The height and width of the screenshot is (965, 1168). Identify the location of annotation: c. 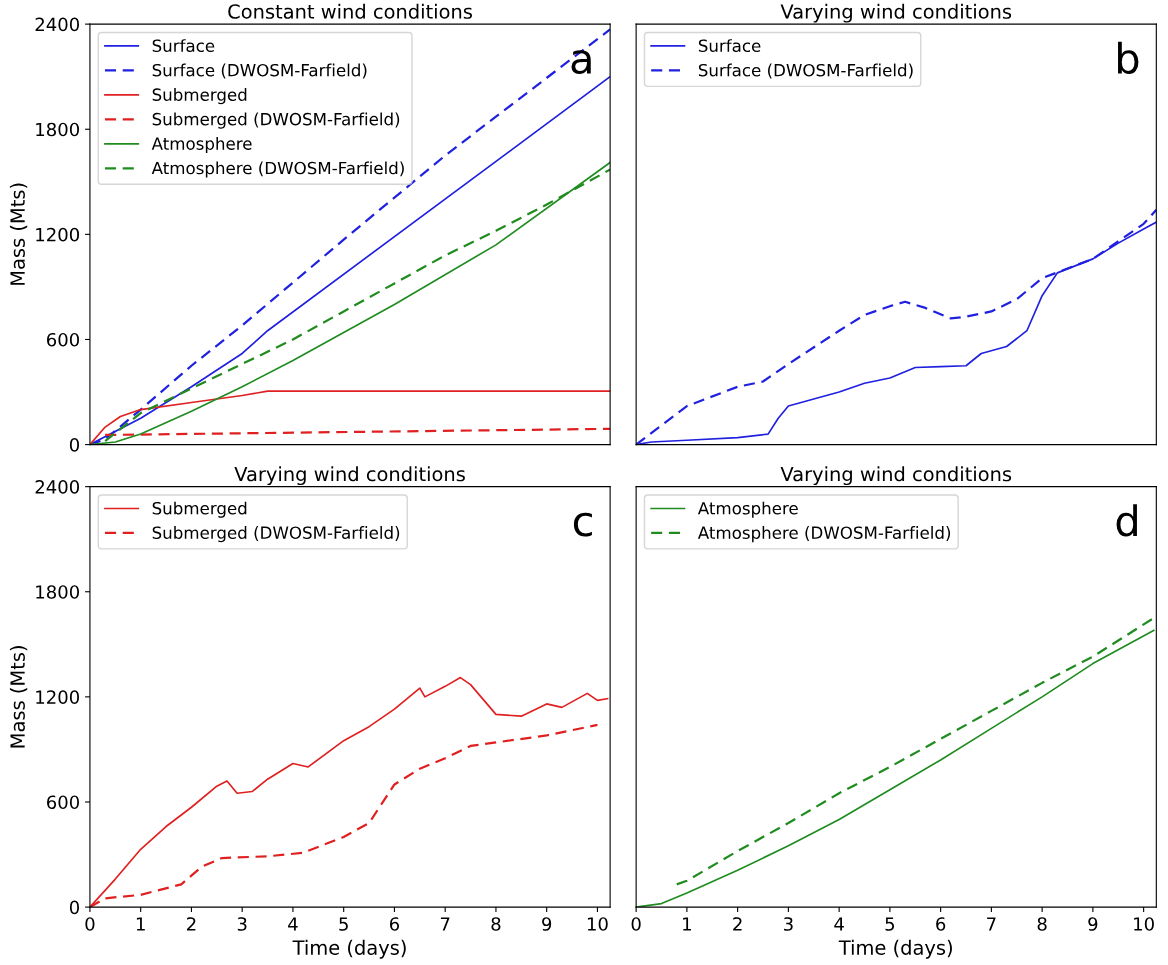
(582, 524).